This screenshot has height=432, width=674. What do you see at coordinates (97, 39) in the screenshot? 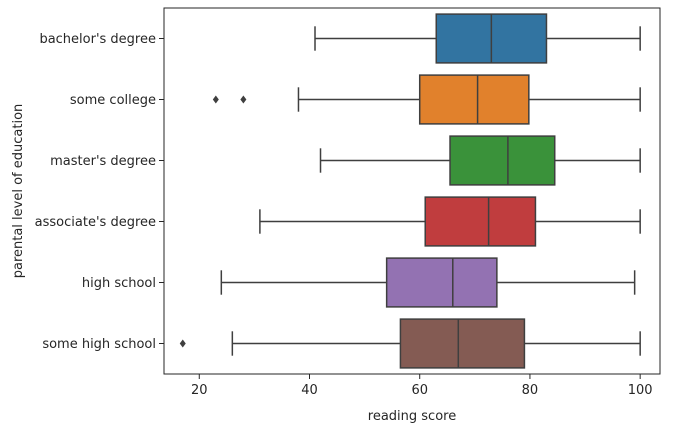
I see `y-tick-label: bachelor's degree` at bounding box center [97, 39].